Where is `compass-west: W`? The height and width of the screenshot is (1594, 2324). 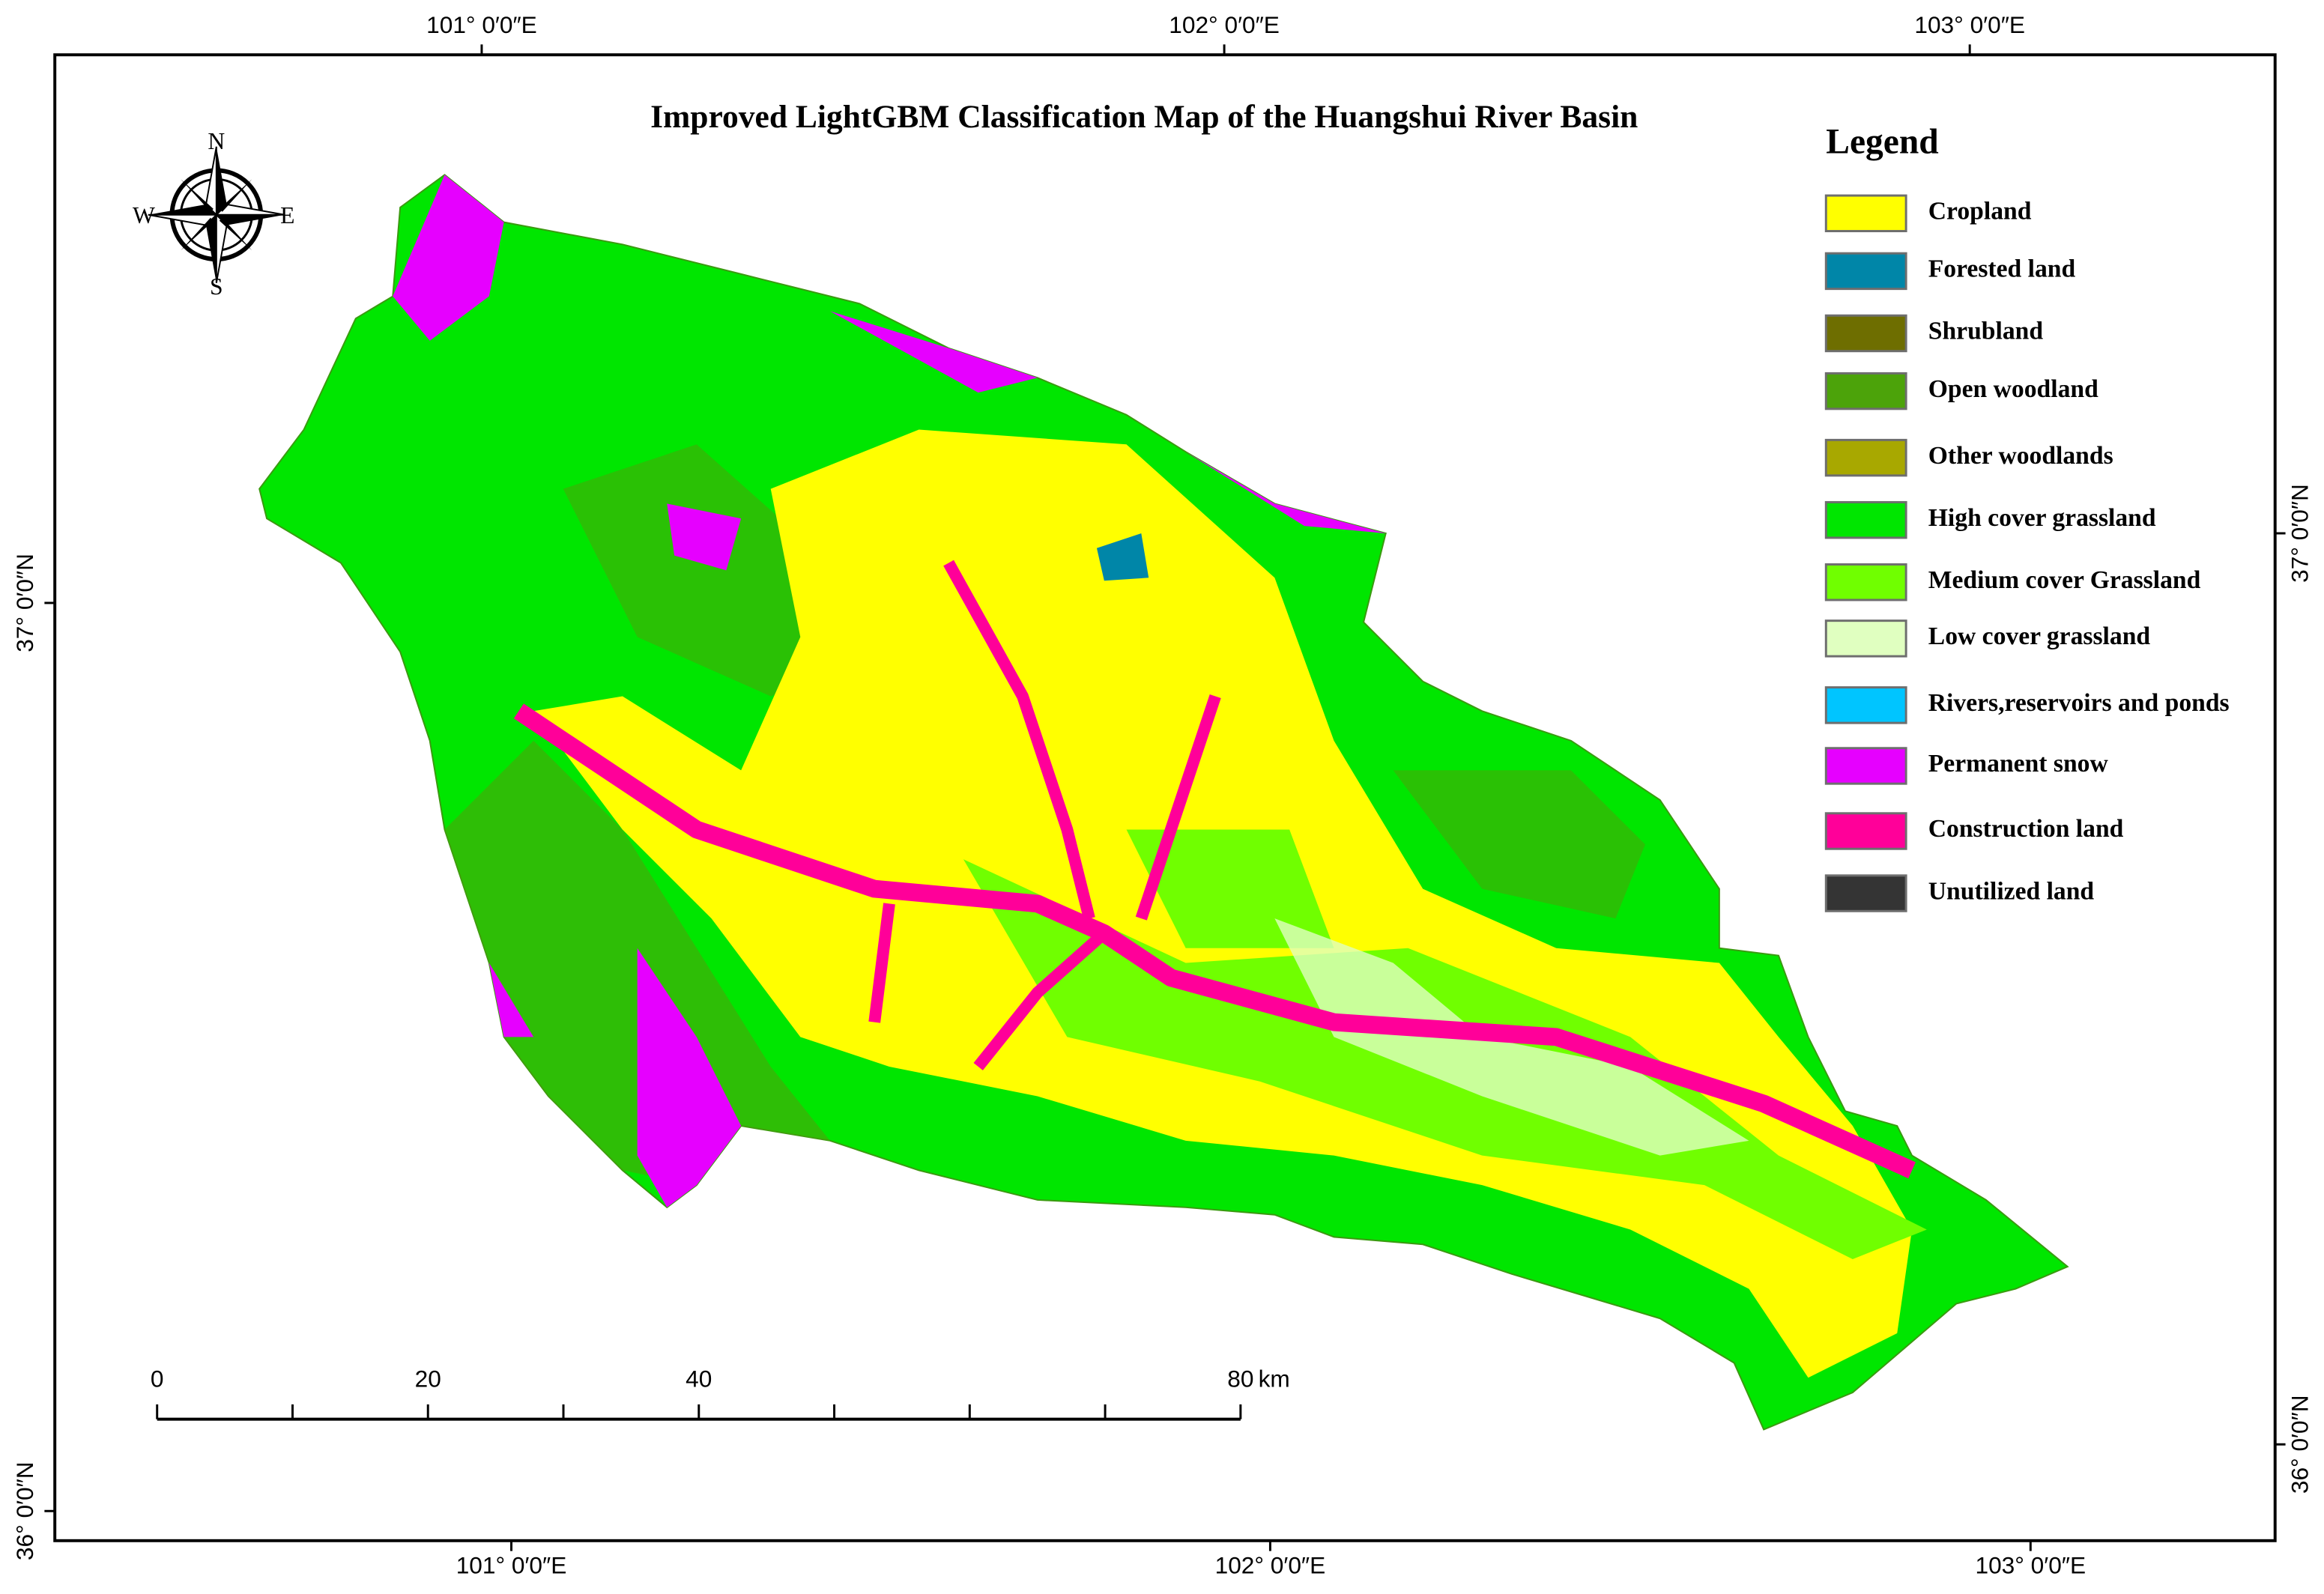 compass-west: W is located at coordinates (144, 215).